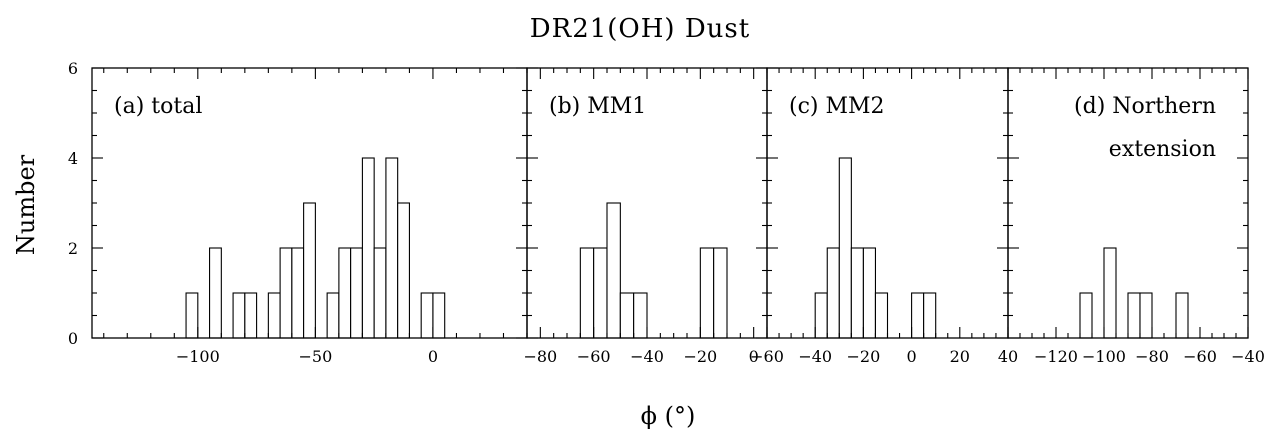  Describe the element at coordinates (73, 248) in the screenshot. I see `y-tick-label: 2` at that location.